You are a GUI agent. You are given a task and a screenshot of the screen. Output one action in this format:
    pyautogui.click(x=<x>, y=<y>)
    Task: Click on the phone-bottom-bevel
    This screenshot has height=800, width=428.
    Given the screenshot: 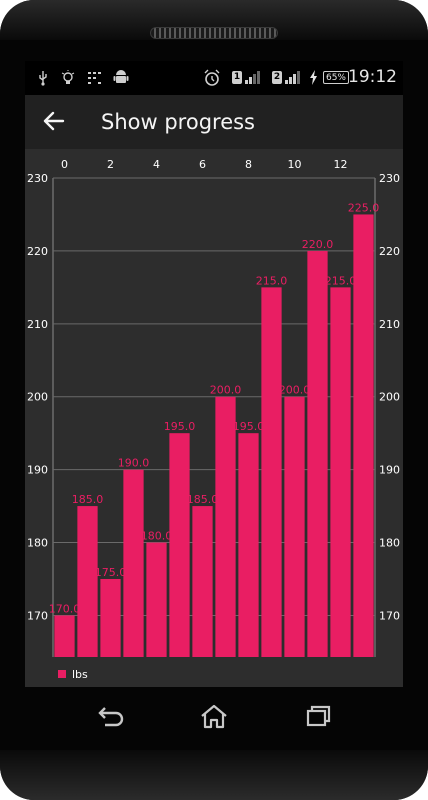 What is the action you would take?
    pyautogui.click(x=214, y=775)
    